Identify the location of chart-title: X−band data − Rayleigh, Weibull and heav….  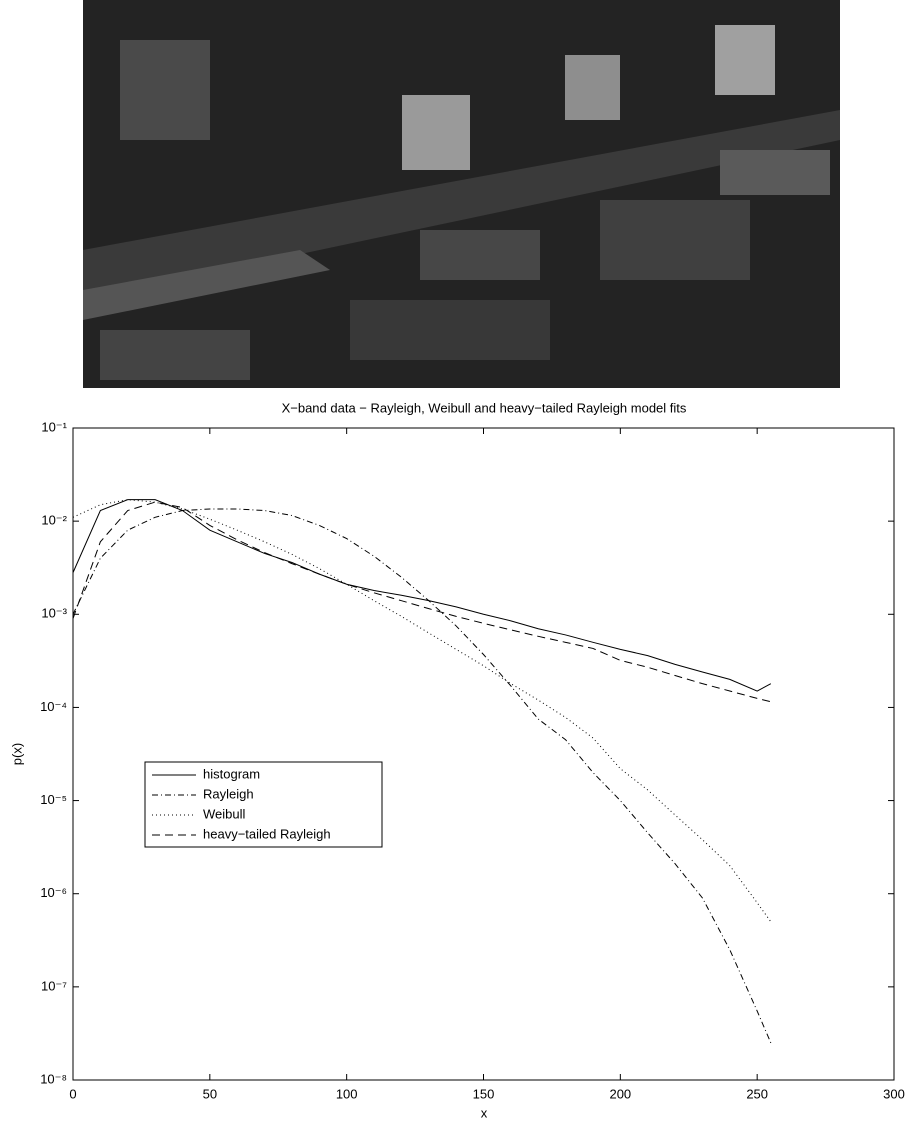
(484, 407).